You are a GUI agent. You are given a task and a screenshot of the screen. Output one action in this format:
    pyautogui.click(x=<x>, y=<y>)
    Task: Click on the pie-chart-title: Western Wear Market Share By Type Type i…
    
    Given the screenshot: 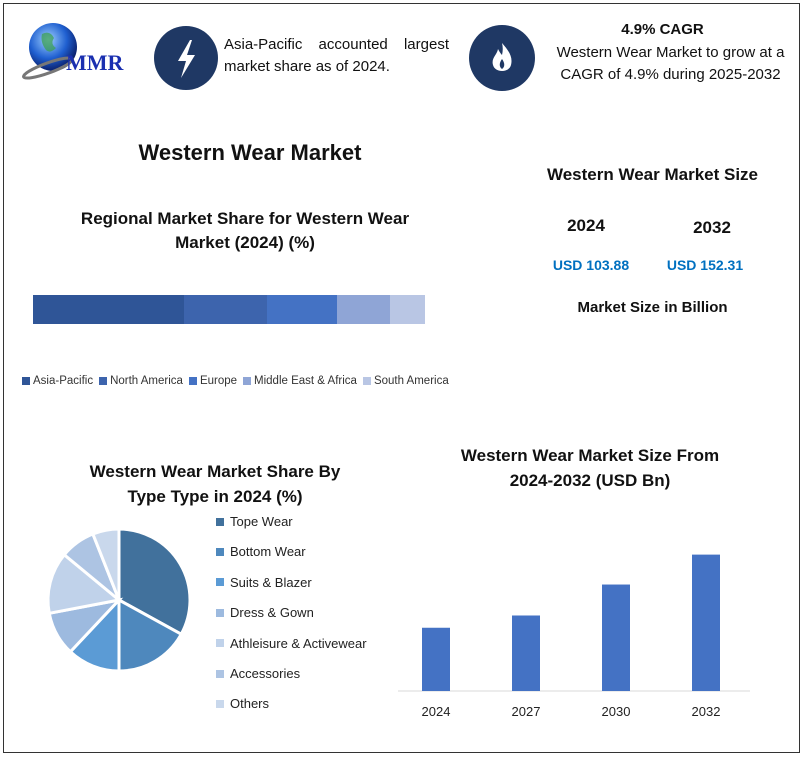 What is the action you would take?
    pyautogui.click(x=215, y=484)
    